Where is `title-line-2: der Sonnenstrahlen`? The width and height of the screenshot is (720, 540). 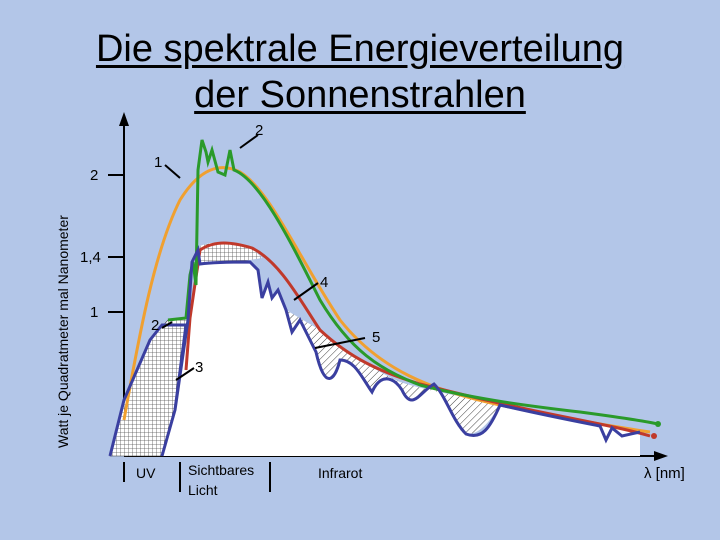 title-line-2: der Sonnenstrahlen is located at coordinates (360, 95).